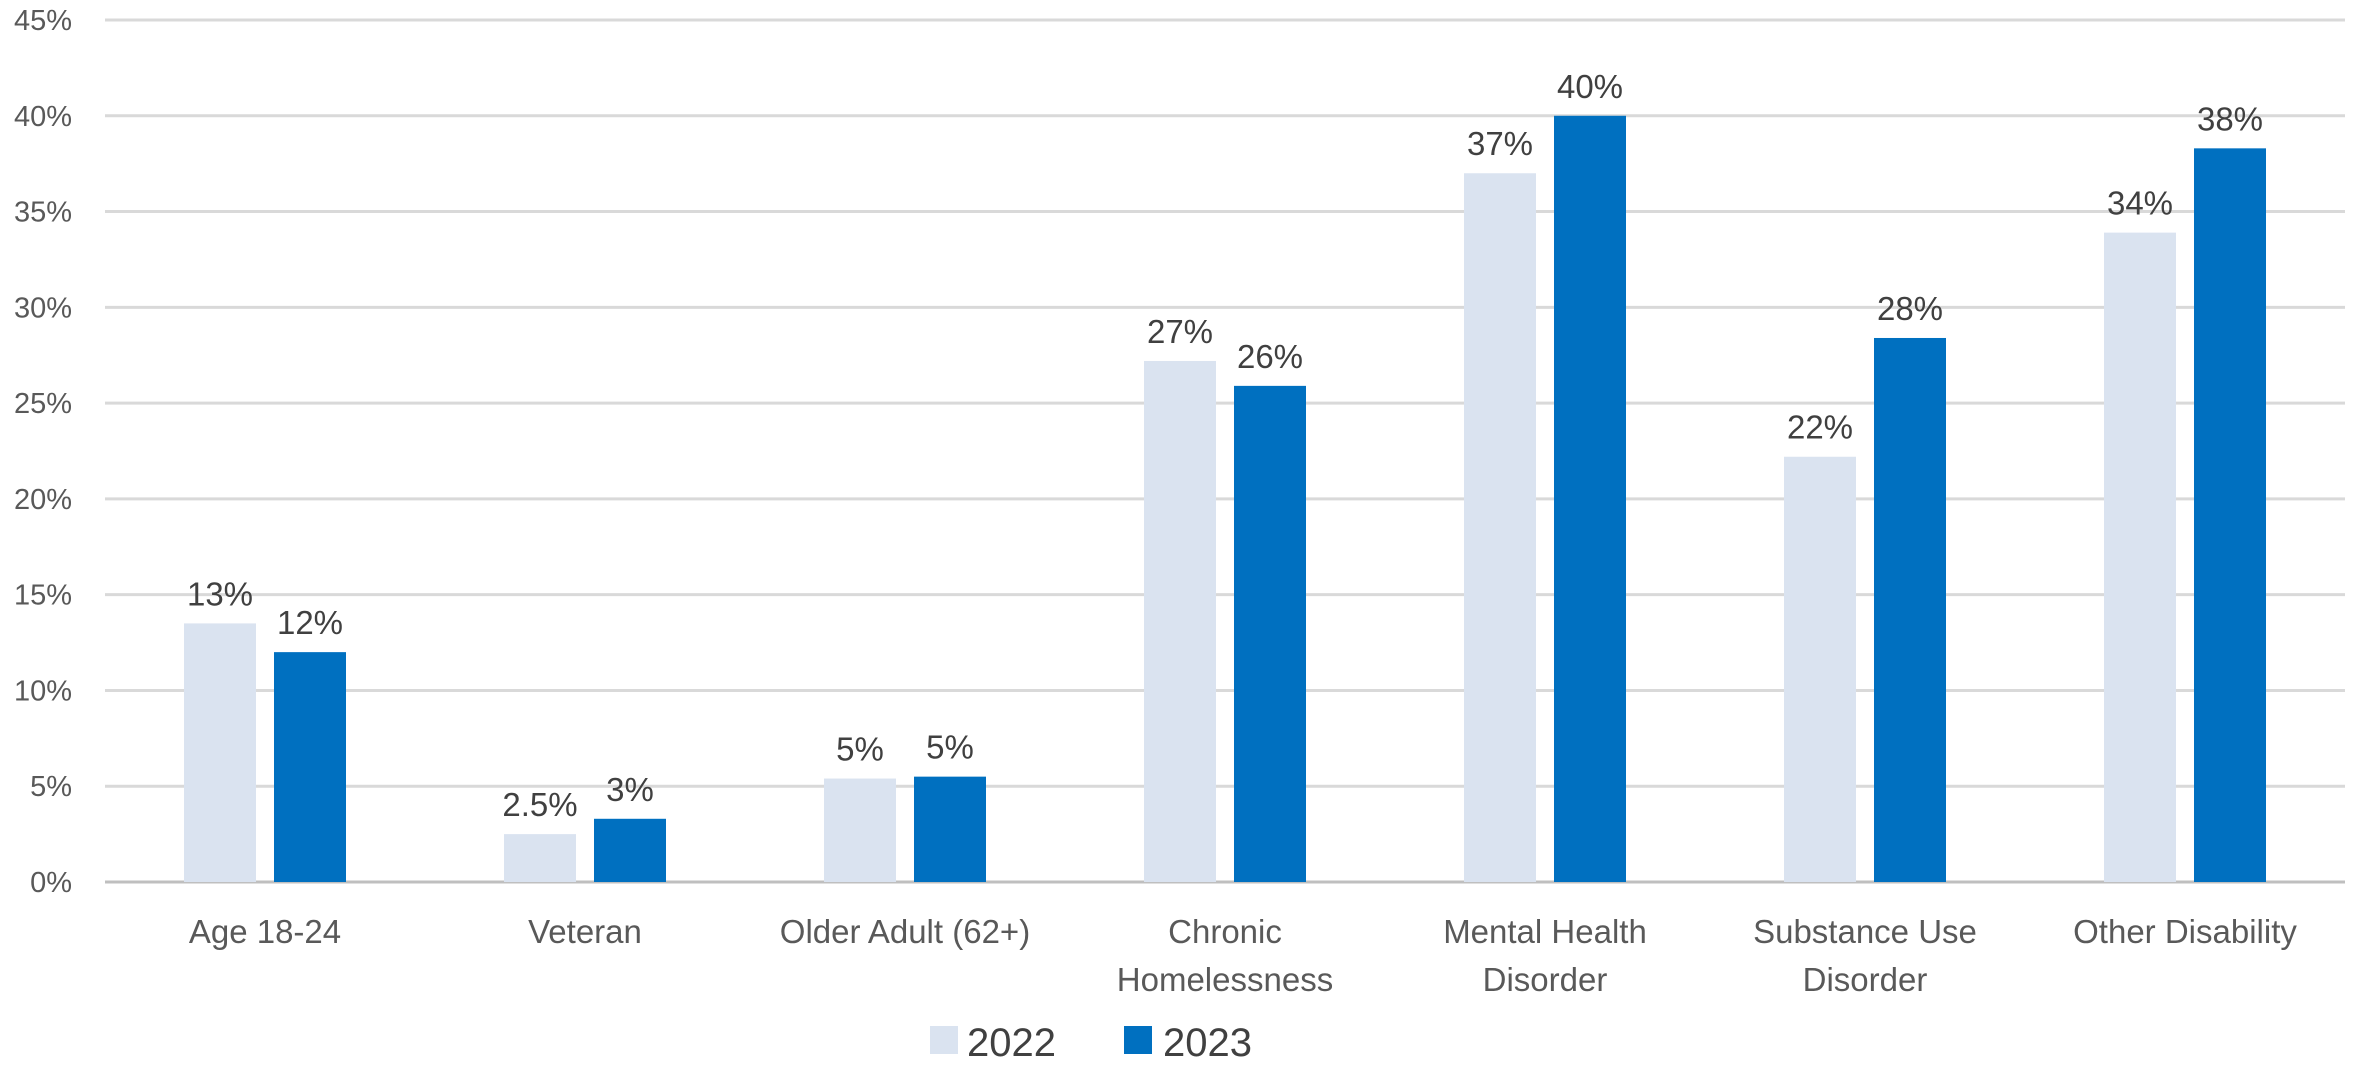 The height and width of the screenshot is (1076, 2356). I want to click on data-label: 27%, so click(1180, 331).